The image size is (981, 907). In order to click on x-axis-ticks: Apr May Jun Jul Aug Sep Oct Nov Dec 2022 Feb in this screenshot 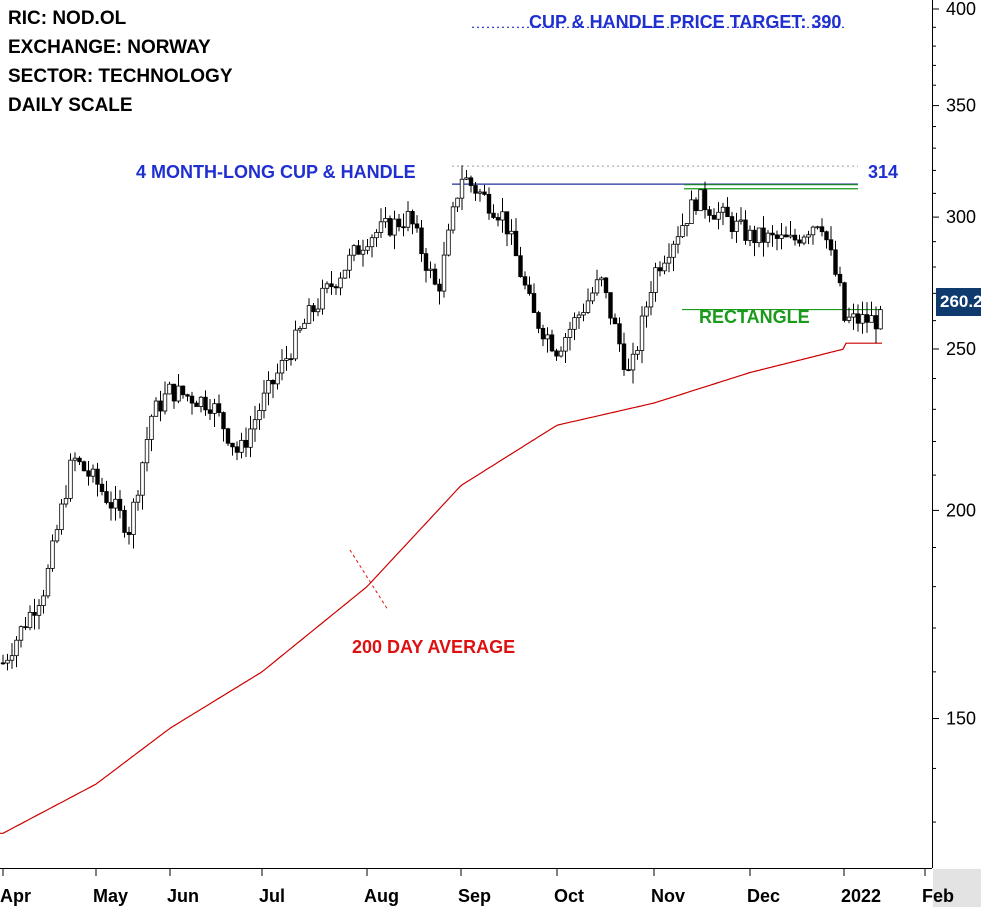, I will do `click(477, 887)`.